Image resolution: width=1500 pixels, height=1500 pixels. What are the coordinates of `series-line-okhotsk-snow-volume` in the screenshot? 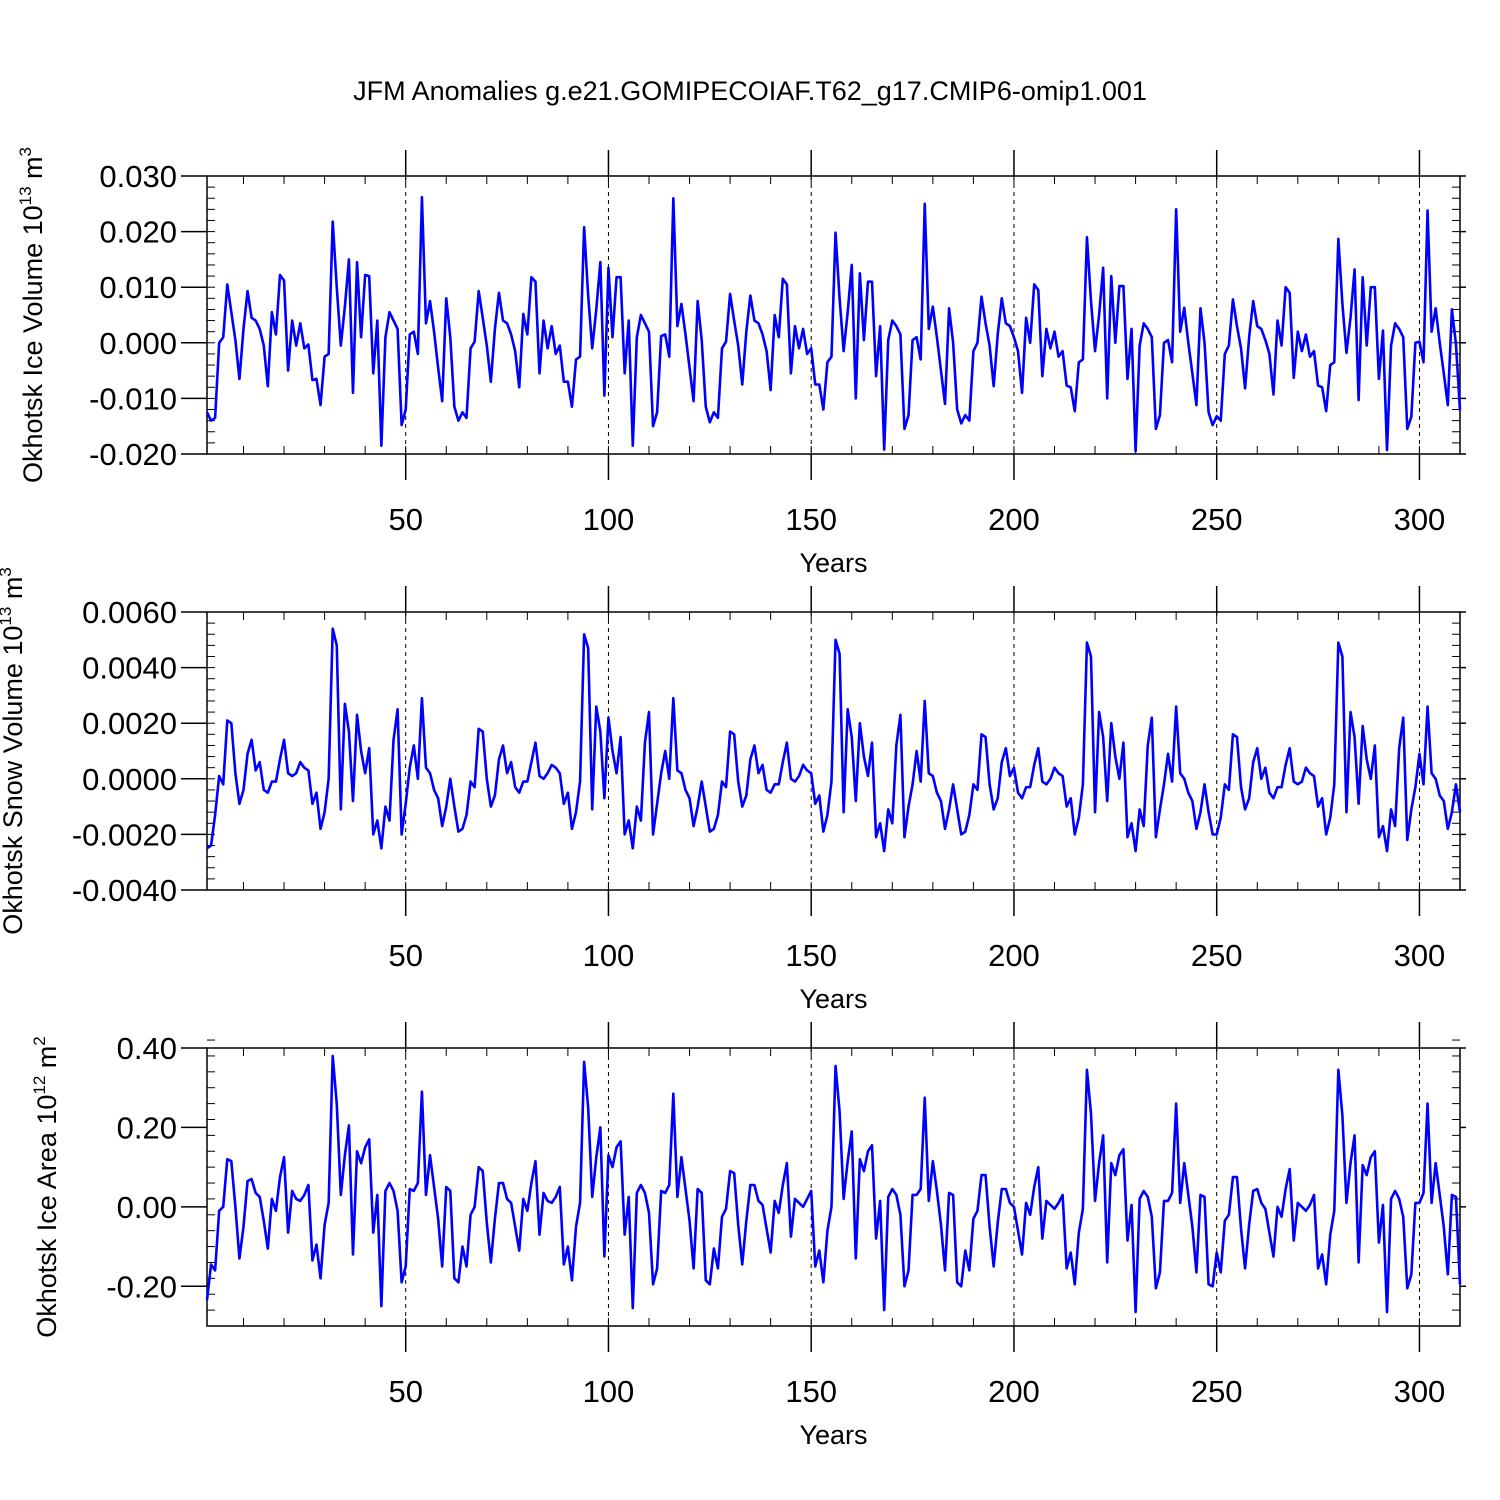 It's located at (834, 740).